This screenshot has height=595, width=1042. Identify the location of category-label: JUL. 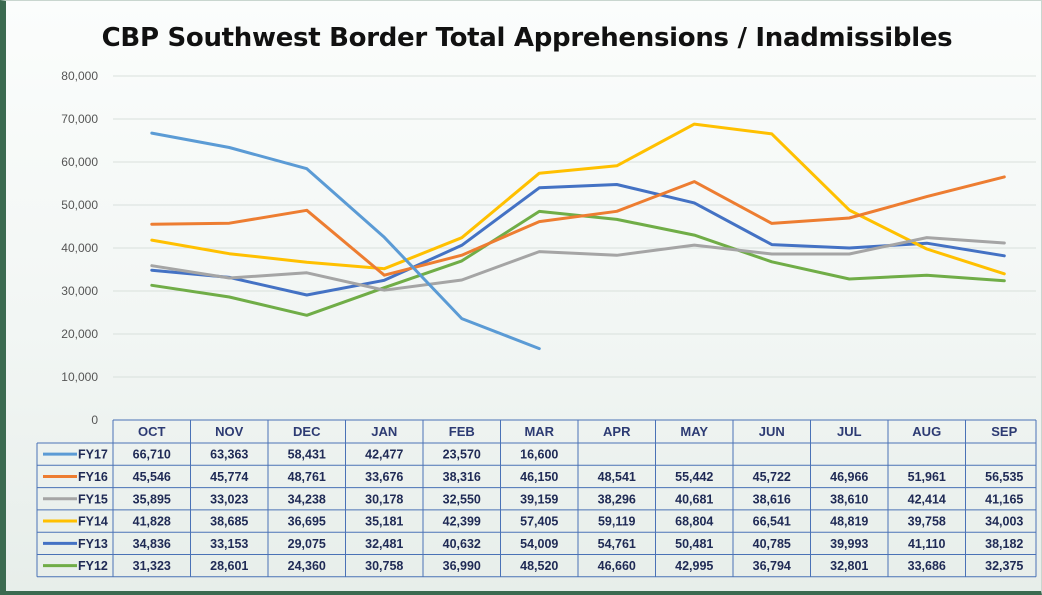
(849, 431).